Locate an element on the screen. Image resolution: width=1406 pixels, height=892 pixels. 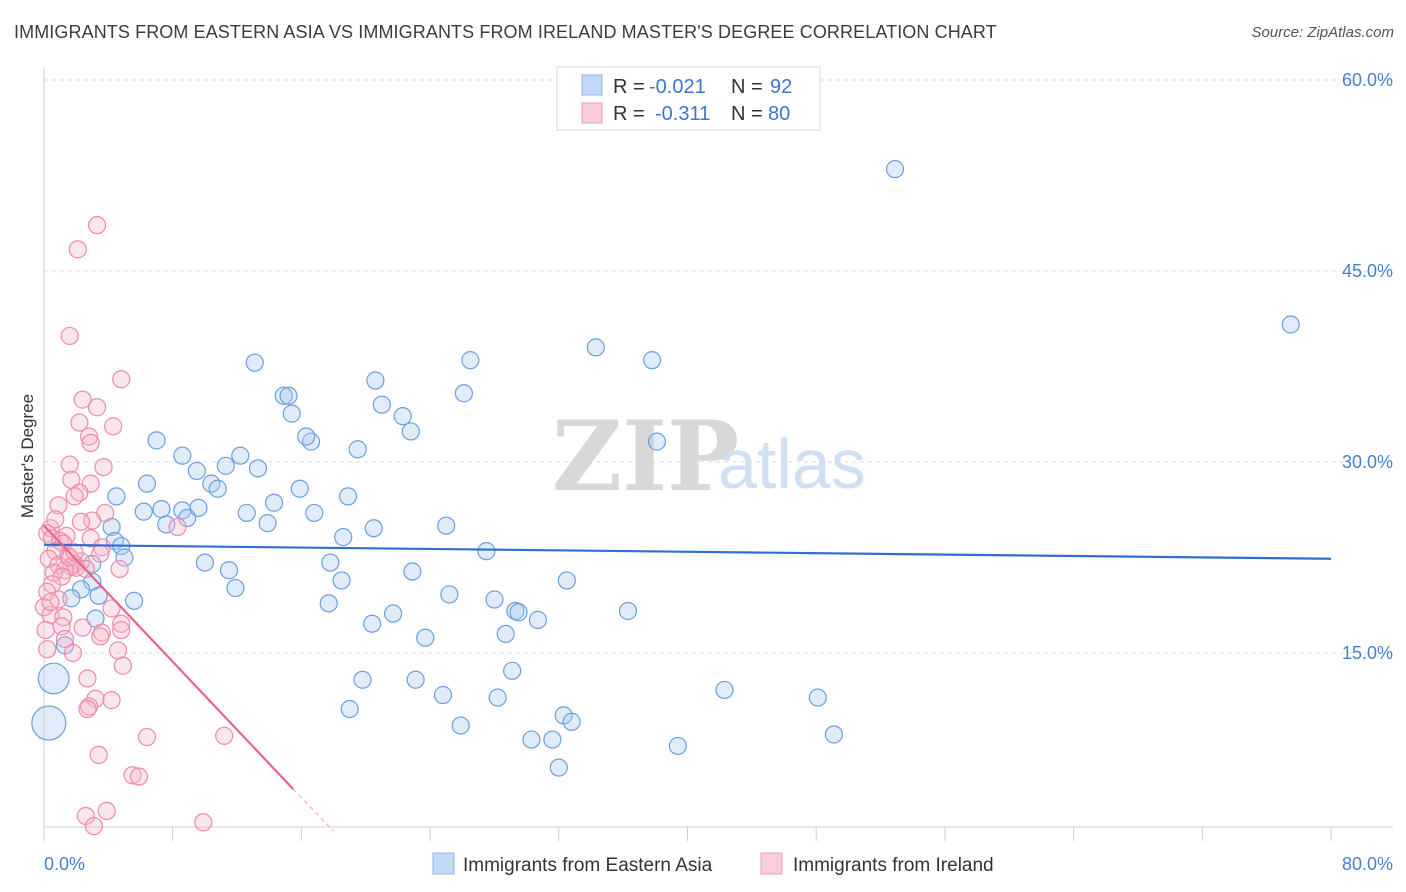
y-tick-label: 60.0% is located at coordinates (1367, 80).